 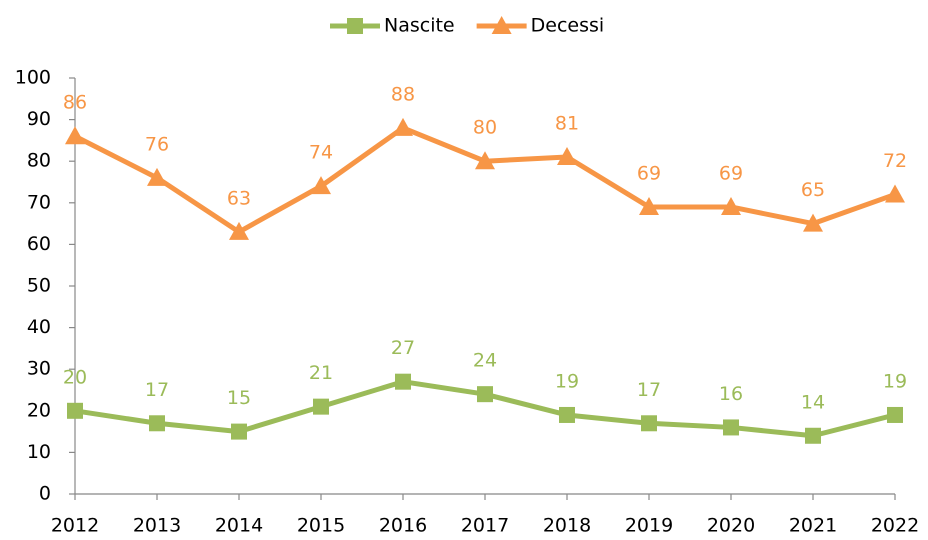 What do you see at coordinates (895, 161) in the screenshot?
I see `data-label: 72` at bounding box center [895, 161].